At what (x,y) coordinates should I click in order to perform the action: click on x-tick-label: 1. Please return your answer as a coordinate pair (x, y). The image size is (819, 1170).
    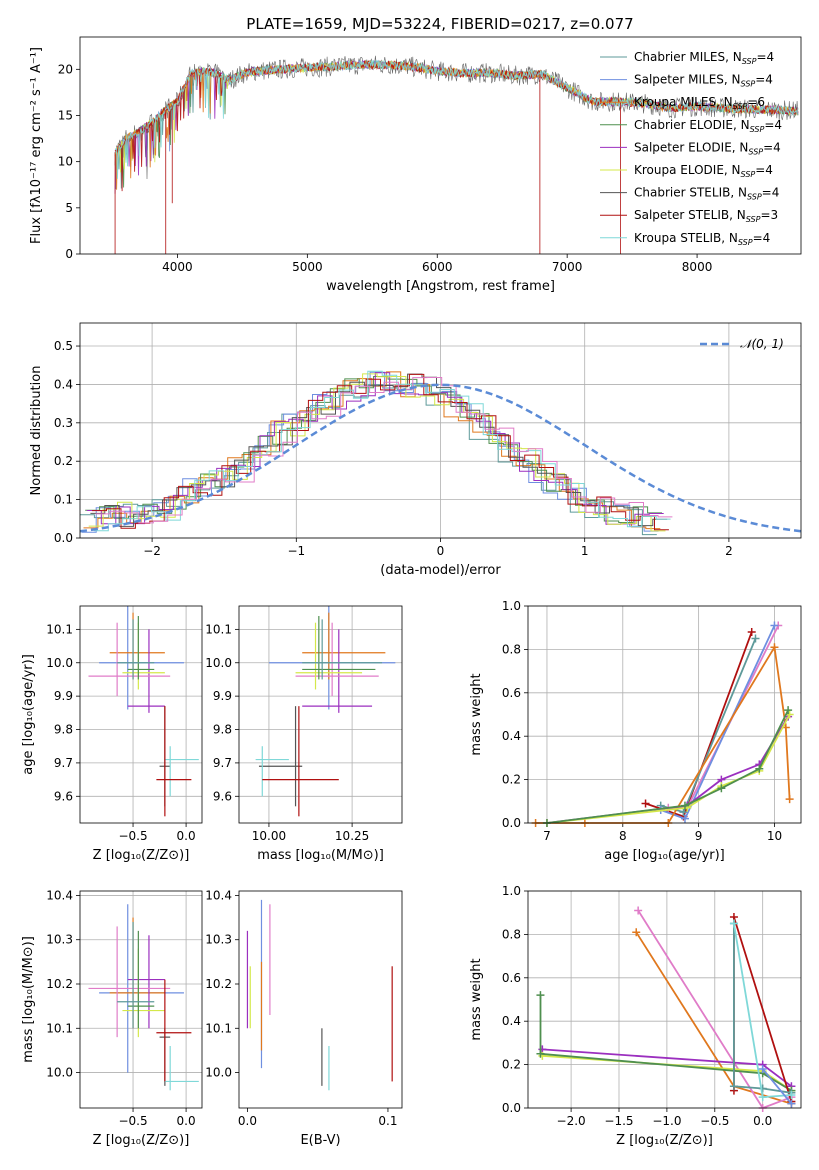
    Looking at the image, I should click on (585, 551).